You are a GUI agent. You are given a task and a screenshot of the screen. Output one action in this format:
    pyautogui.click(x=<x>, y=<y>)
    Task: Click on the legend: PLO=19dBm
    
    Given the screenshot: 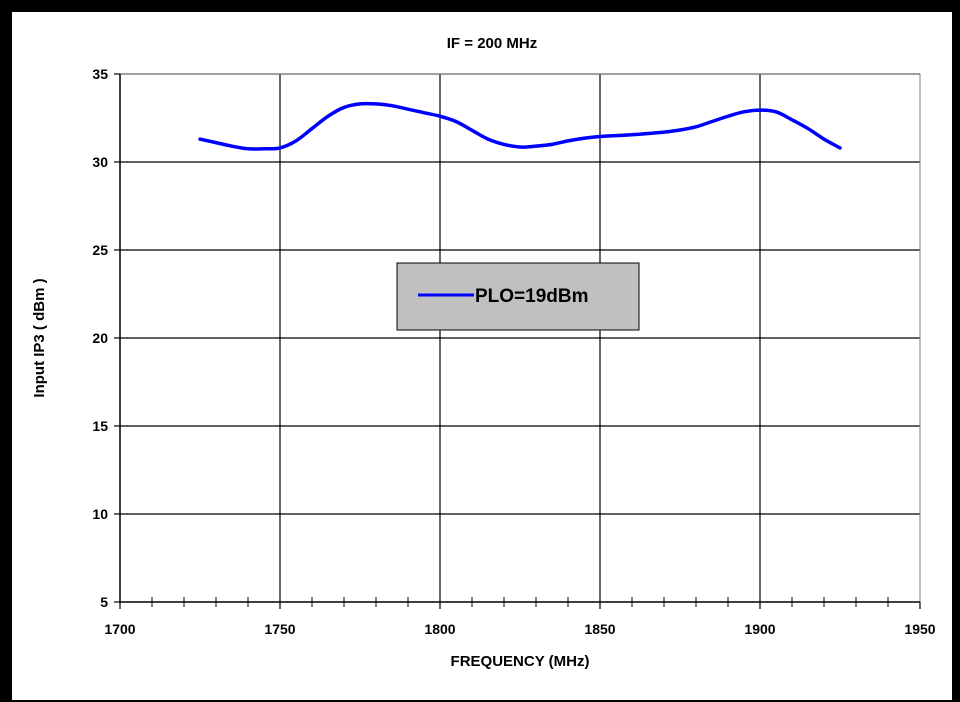 What is the action you would take?
    pyautogui.click(x=518, y=296)
    